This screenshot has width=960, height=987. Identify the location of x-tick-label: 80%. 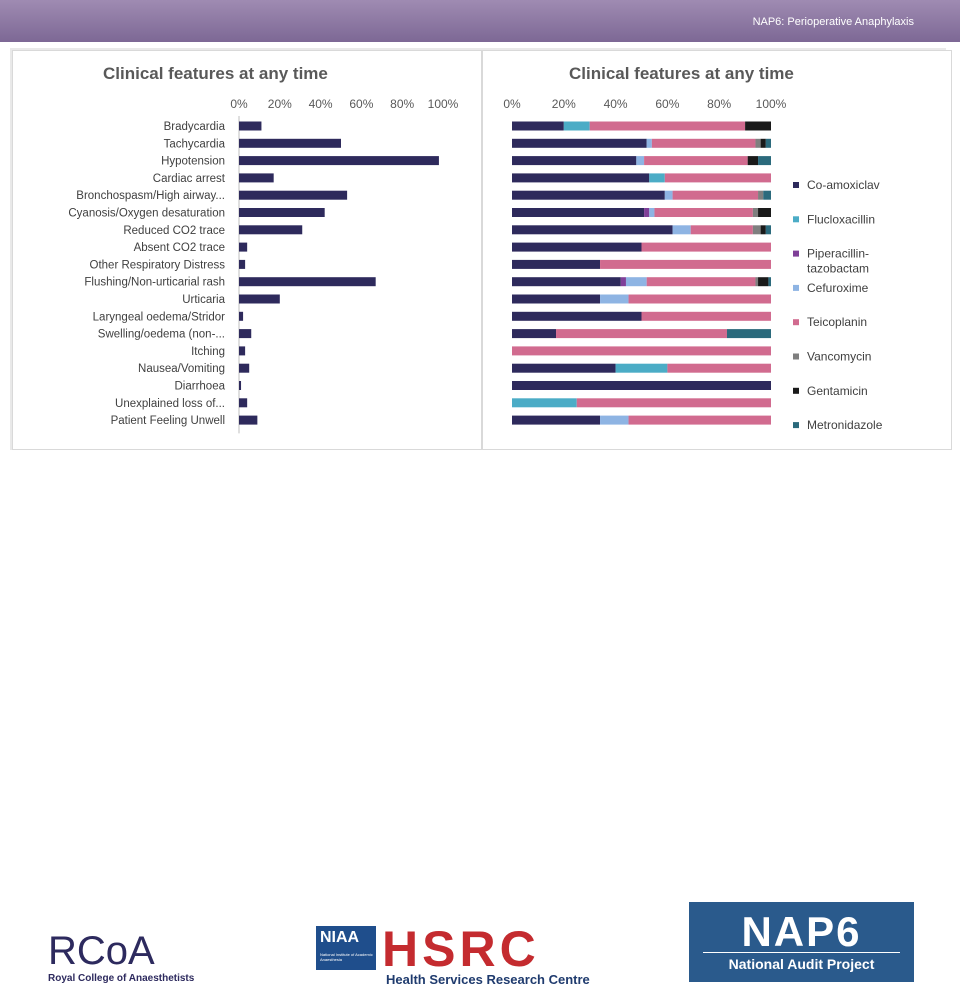
(719, 104).